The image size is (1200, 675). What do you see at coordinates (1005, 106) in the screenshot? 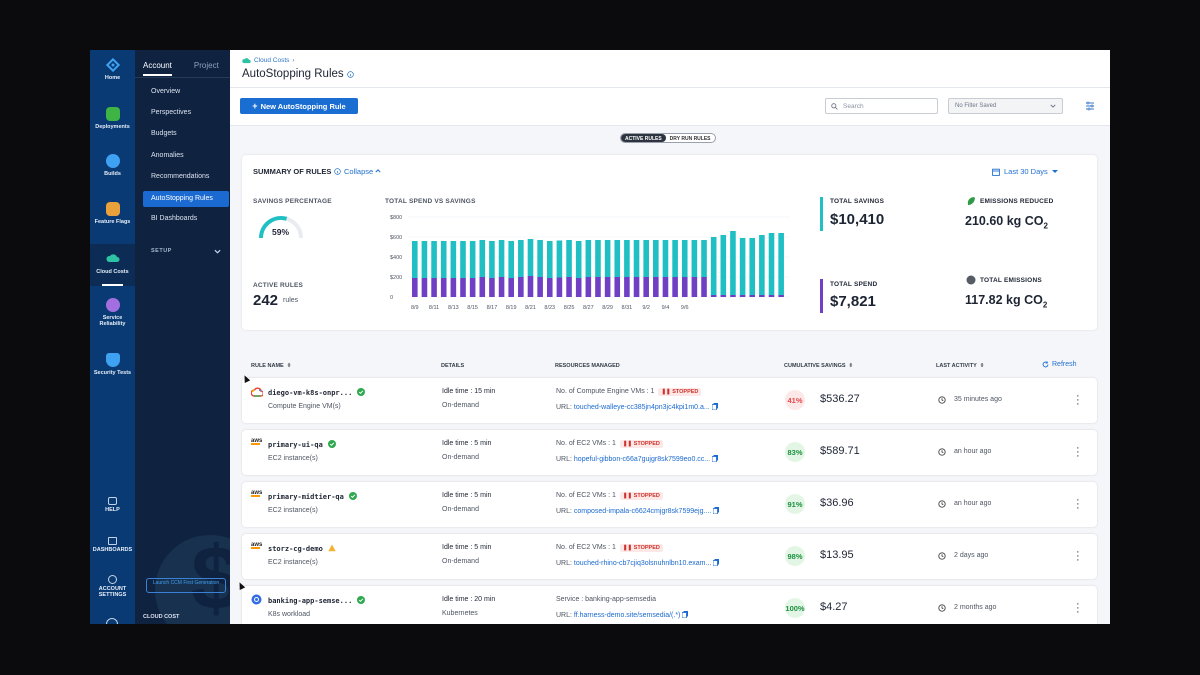
I see `saved-filter-select: No Filter Saved` at bounding box center [1005, 106].